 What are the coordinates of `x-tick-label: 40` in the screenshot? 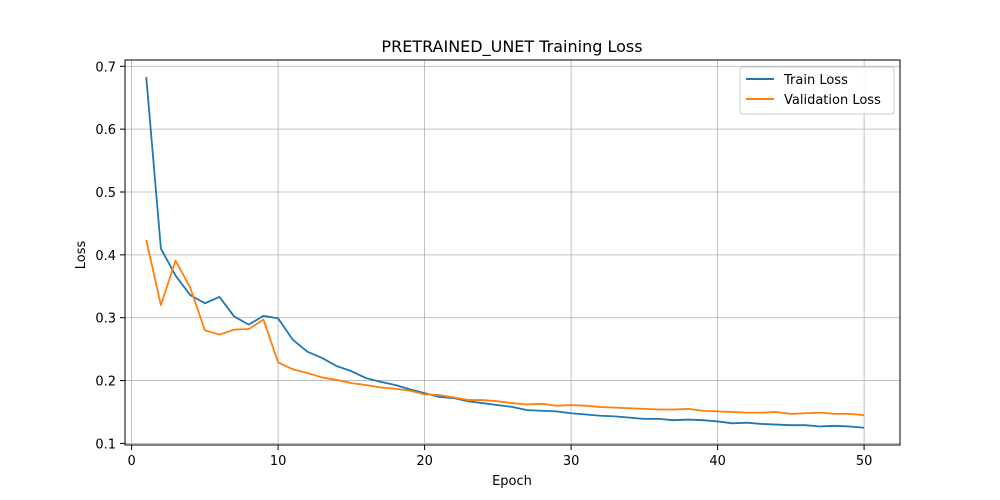 It's located at (717, 461).